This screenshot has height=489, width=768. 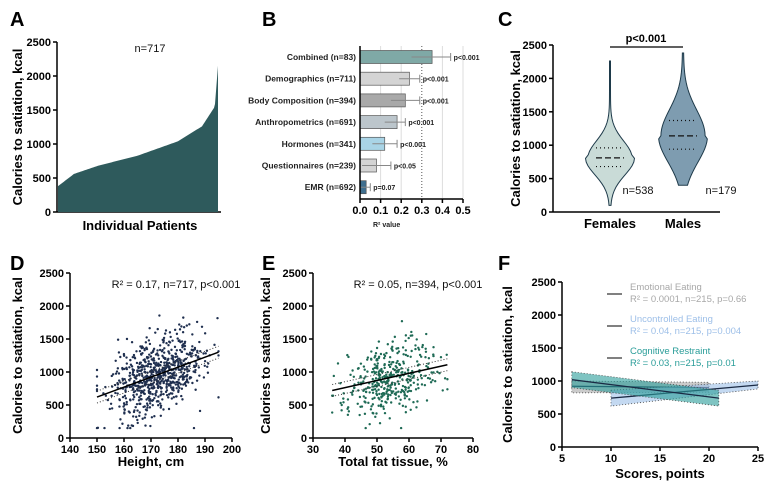 What do you see at coordinates (384, 188) in the screenshot?
I see `panel-b-pvalue: p=0.07` at bounding box center [384, 188].